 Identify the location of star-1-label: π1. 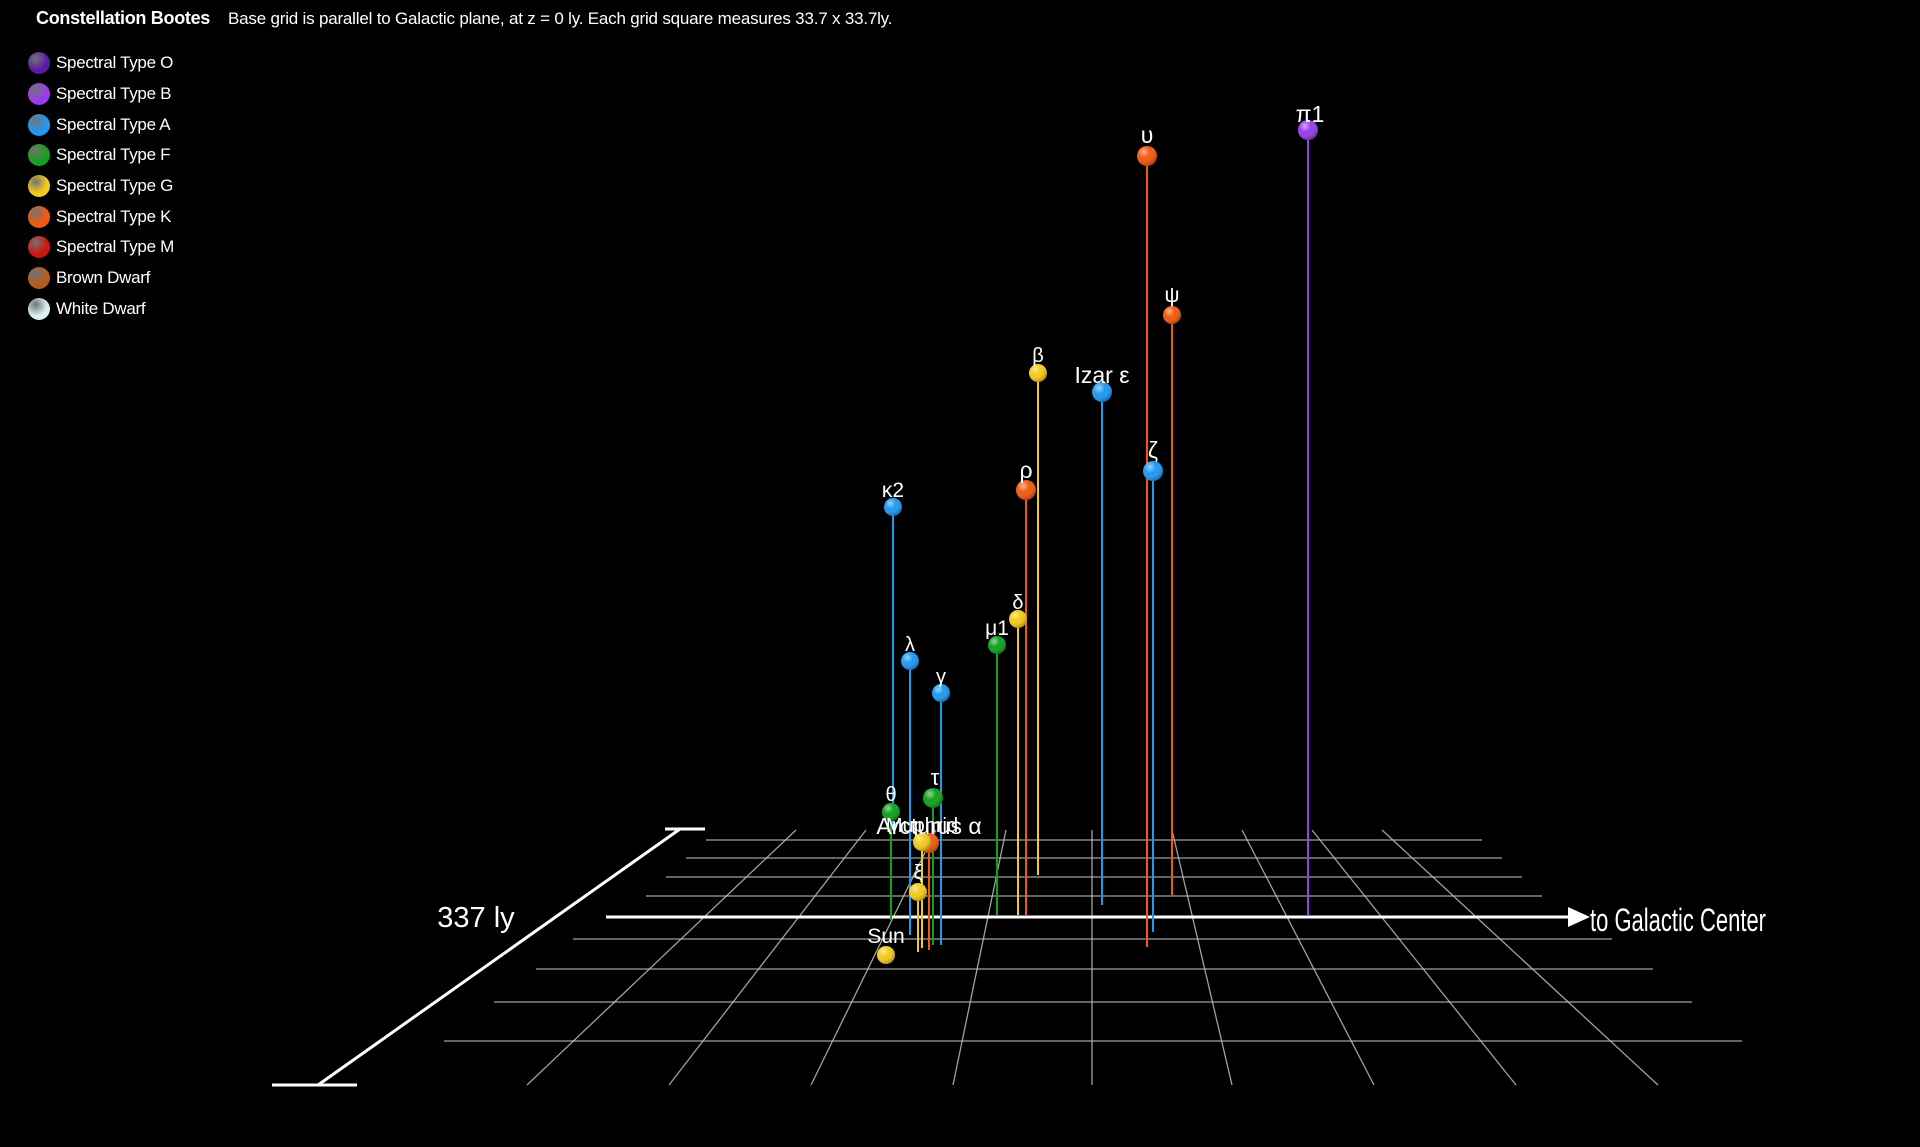
(1310, 114).